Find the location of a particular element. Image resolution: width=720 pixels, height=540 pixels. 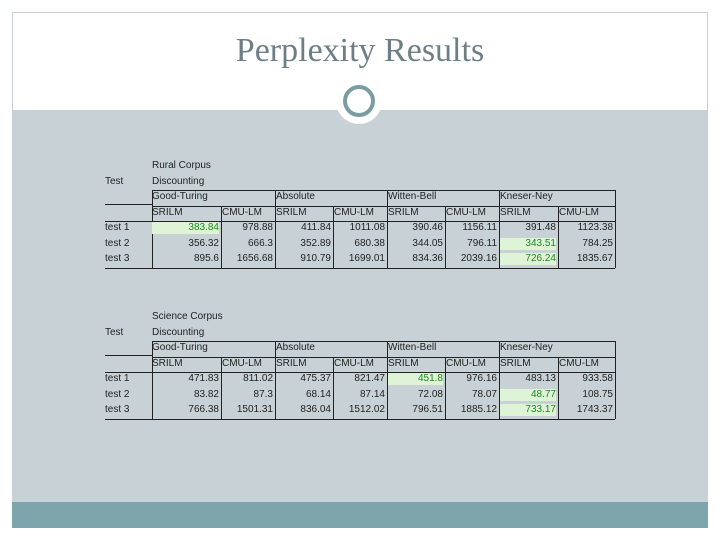

value-cell: 811.02 is located at coordinates (258, 378).